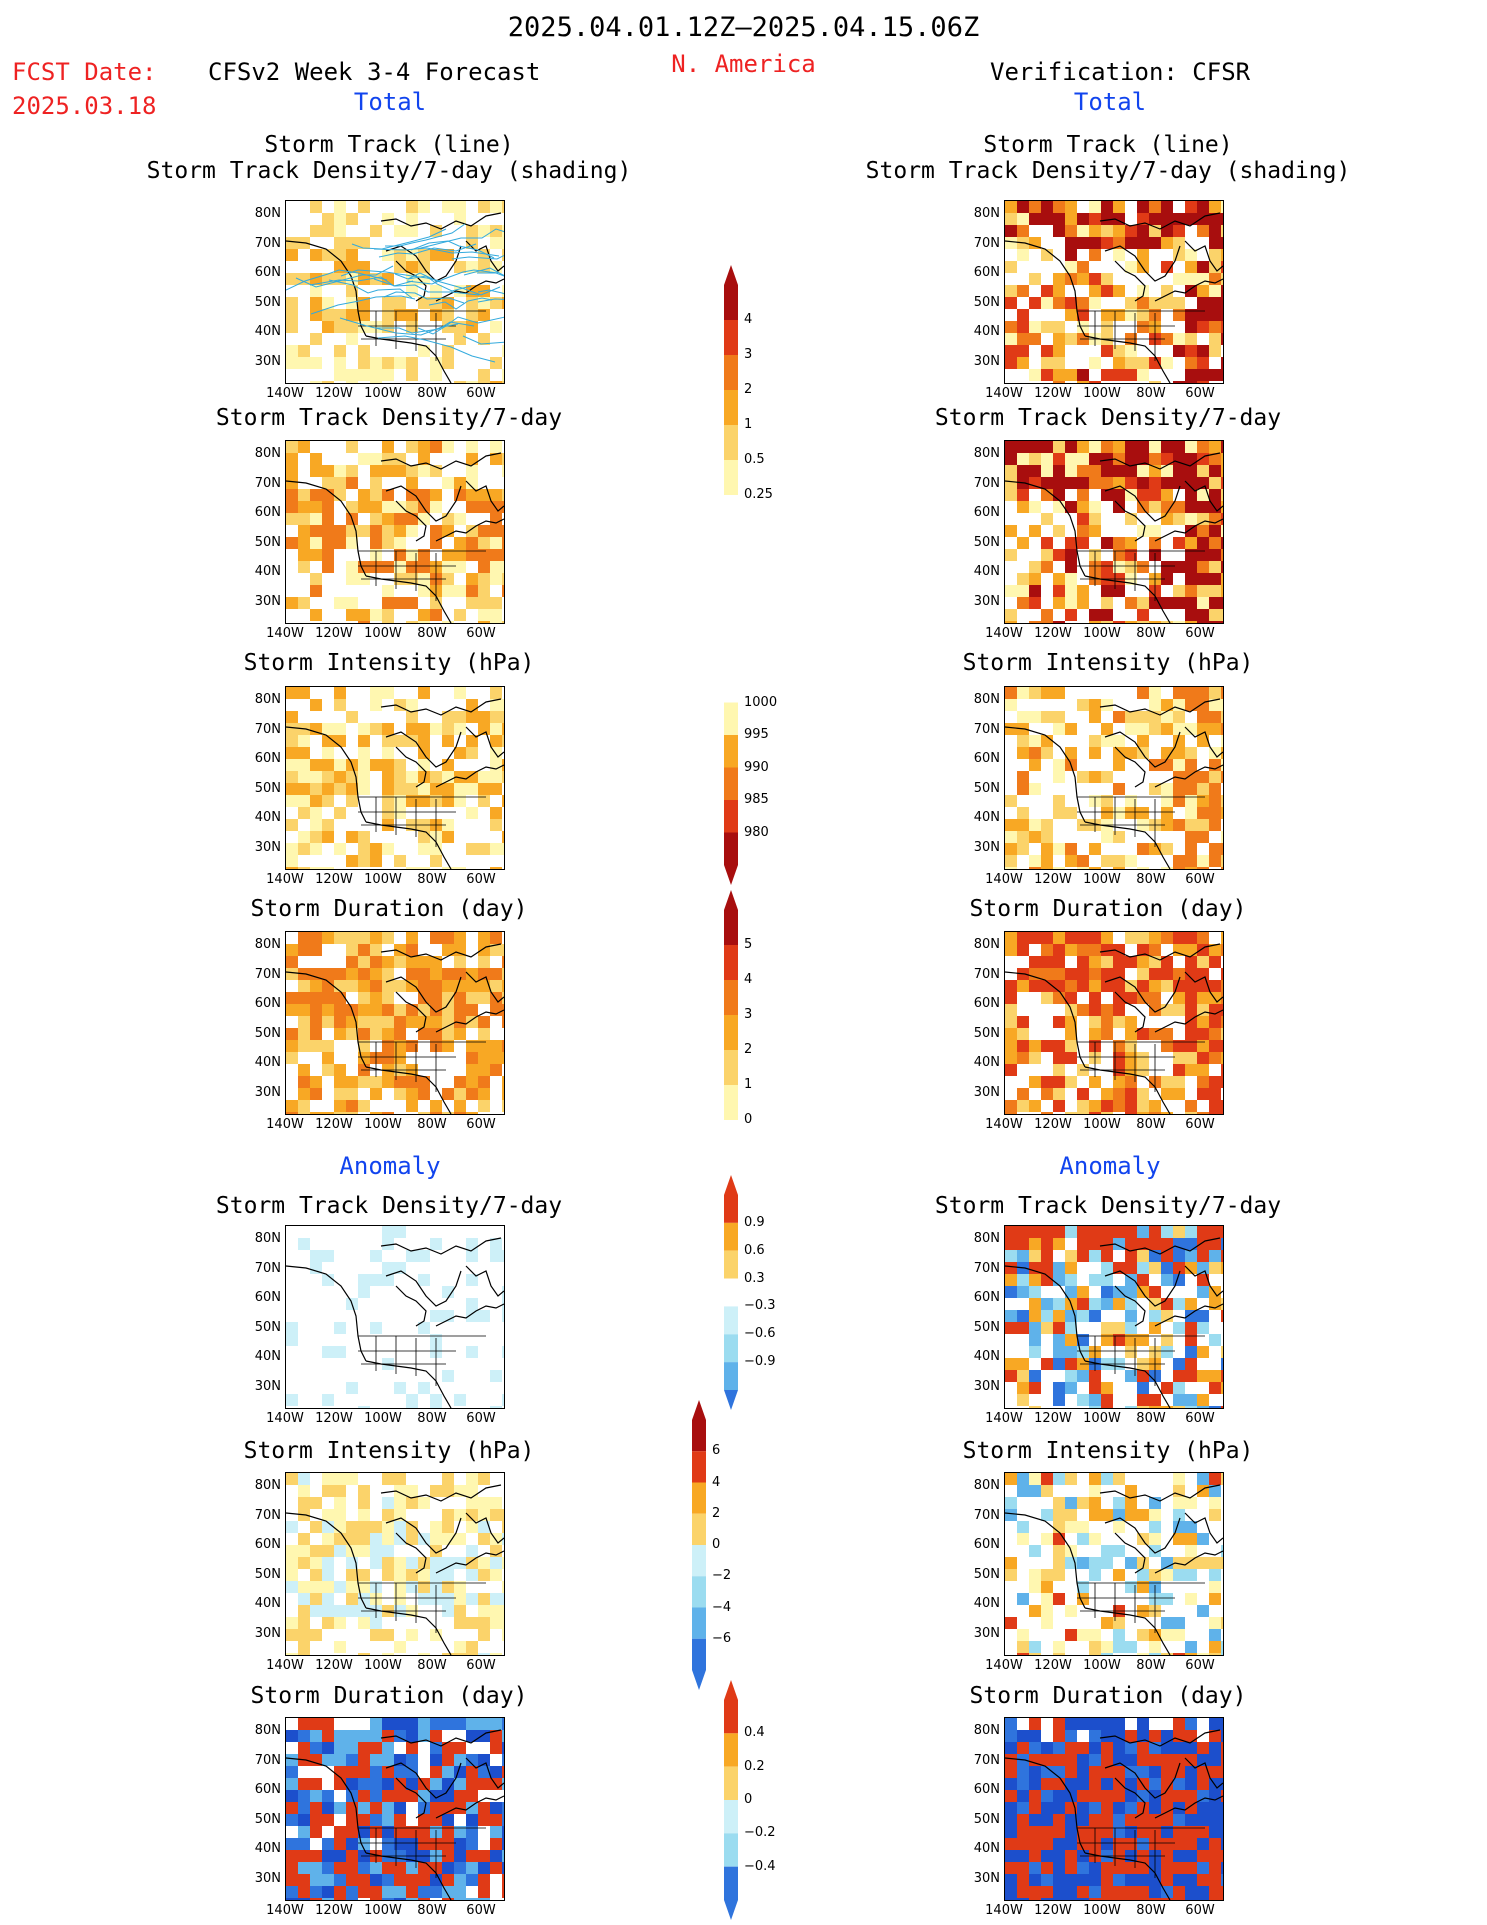 The height and width of the screenshot is (1925, 1487). I want to click on lon-tick-label: 60W, so click(481, 1910).